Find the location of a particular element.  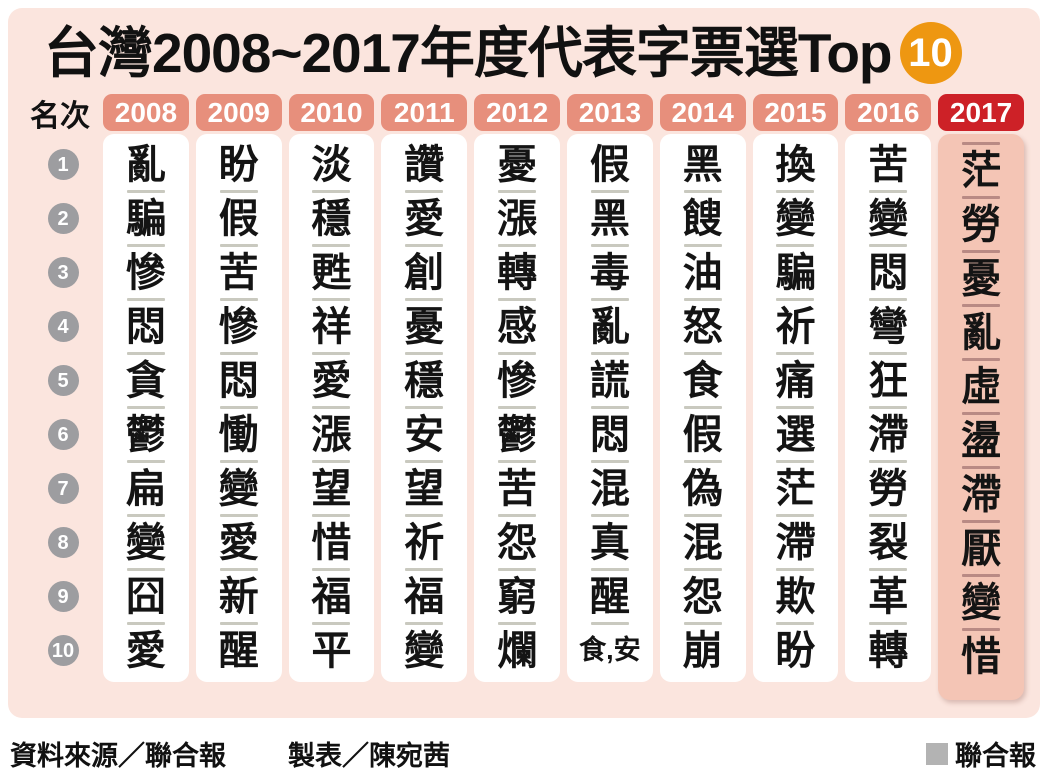

char-cell: 悶 is located at coordinates (610, 434).